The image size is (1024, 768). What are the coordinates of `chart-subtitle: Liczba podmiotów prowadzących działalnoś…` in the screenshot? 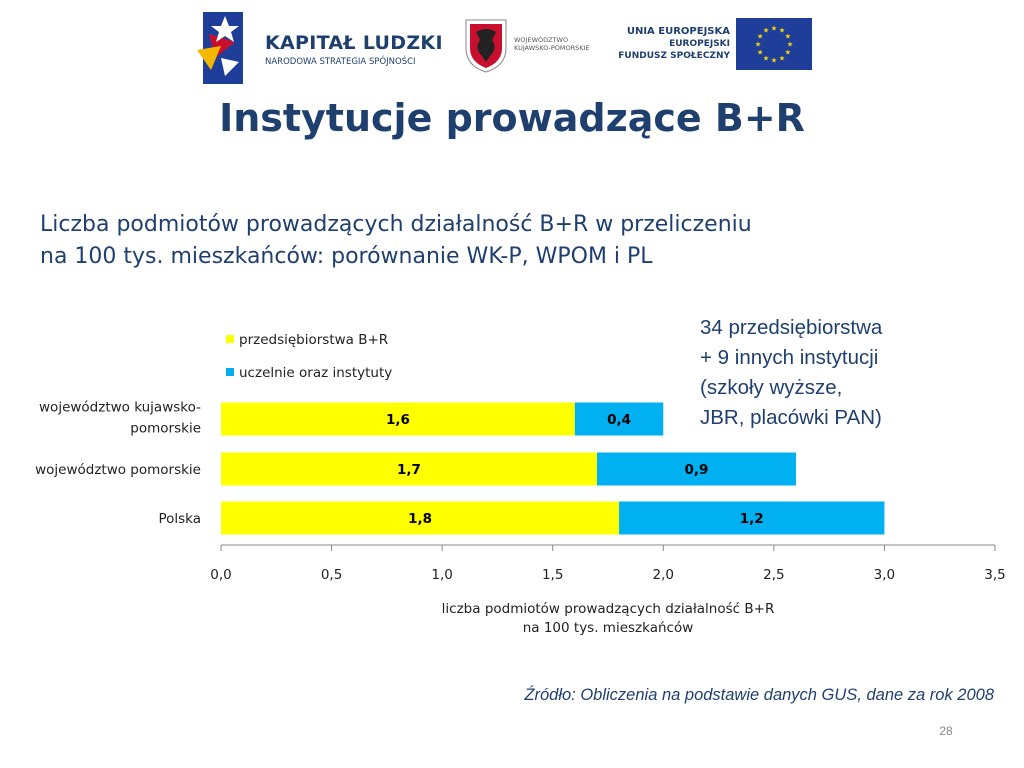 It's located at (520, 241).